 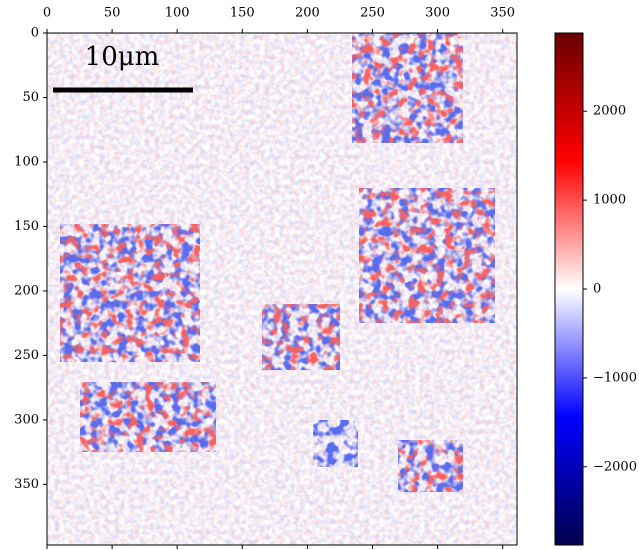 What do you see at coordinates (26, 161) in the screenshot?
I see `y-tick-label: 100` at bounding box center [26, 161].